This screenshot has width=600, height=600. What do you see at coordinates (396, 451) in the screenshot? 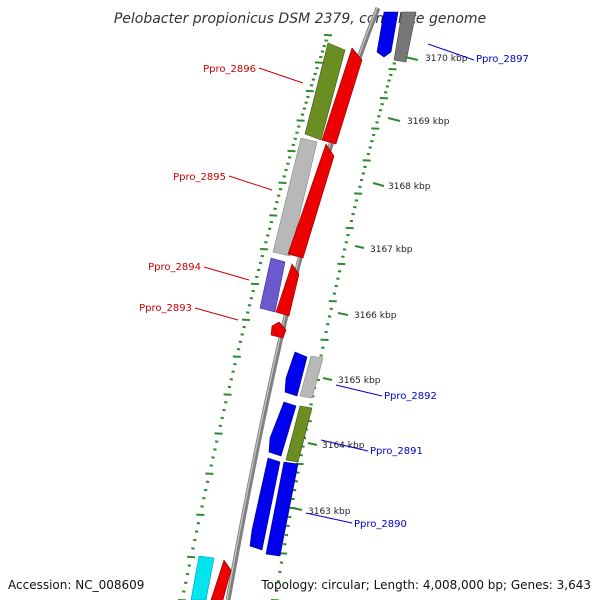
I see `gene-label-ppro-2891: Ppro_2891` at bounding box center [396, 451].